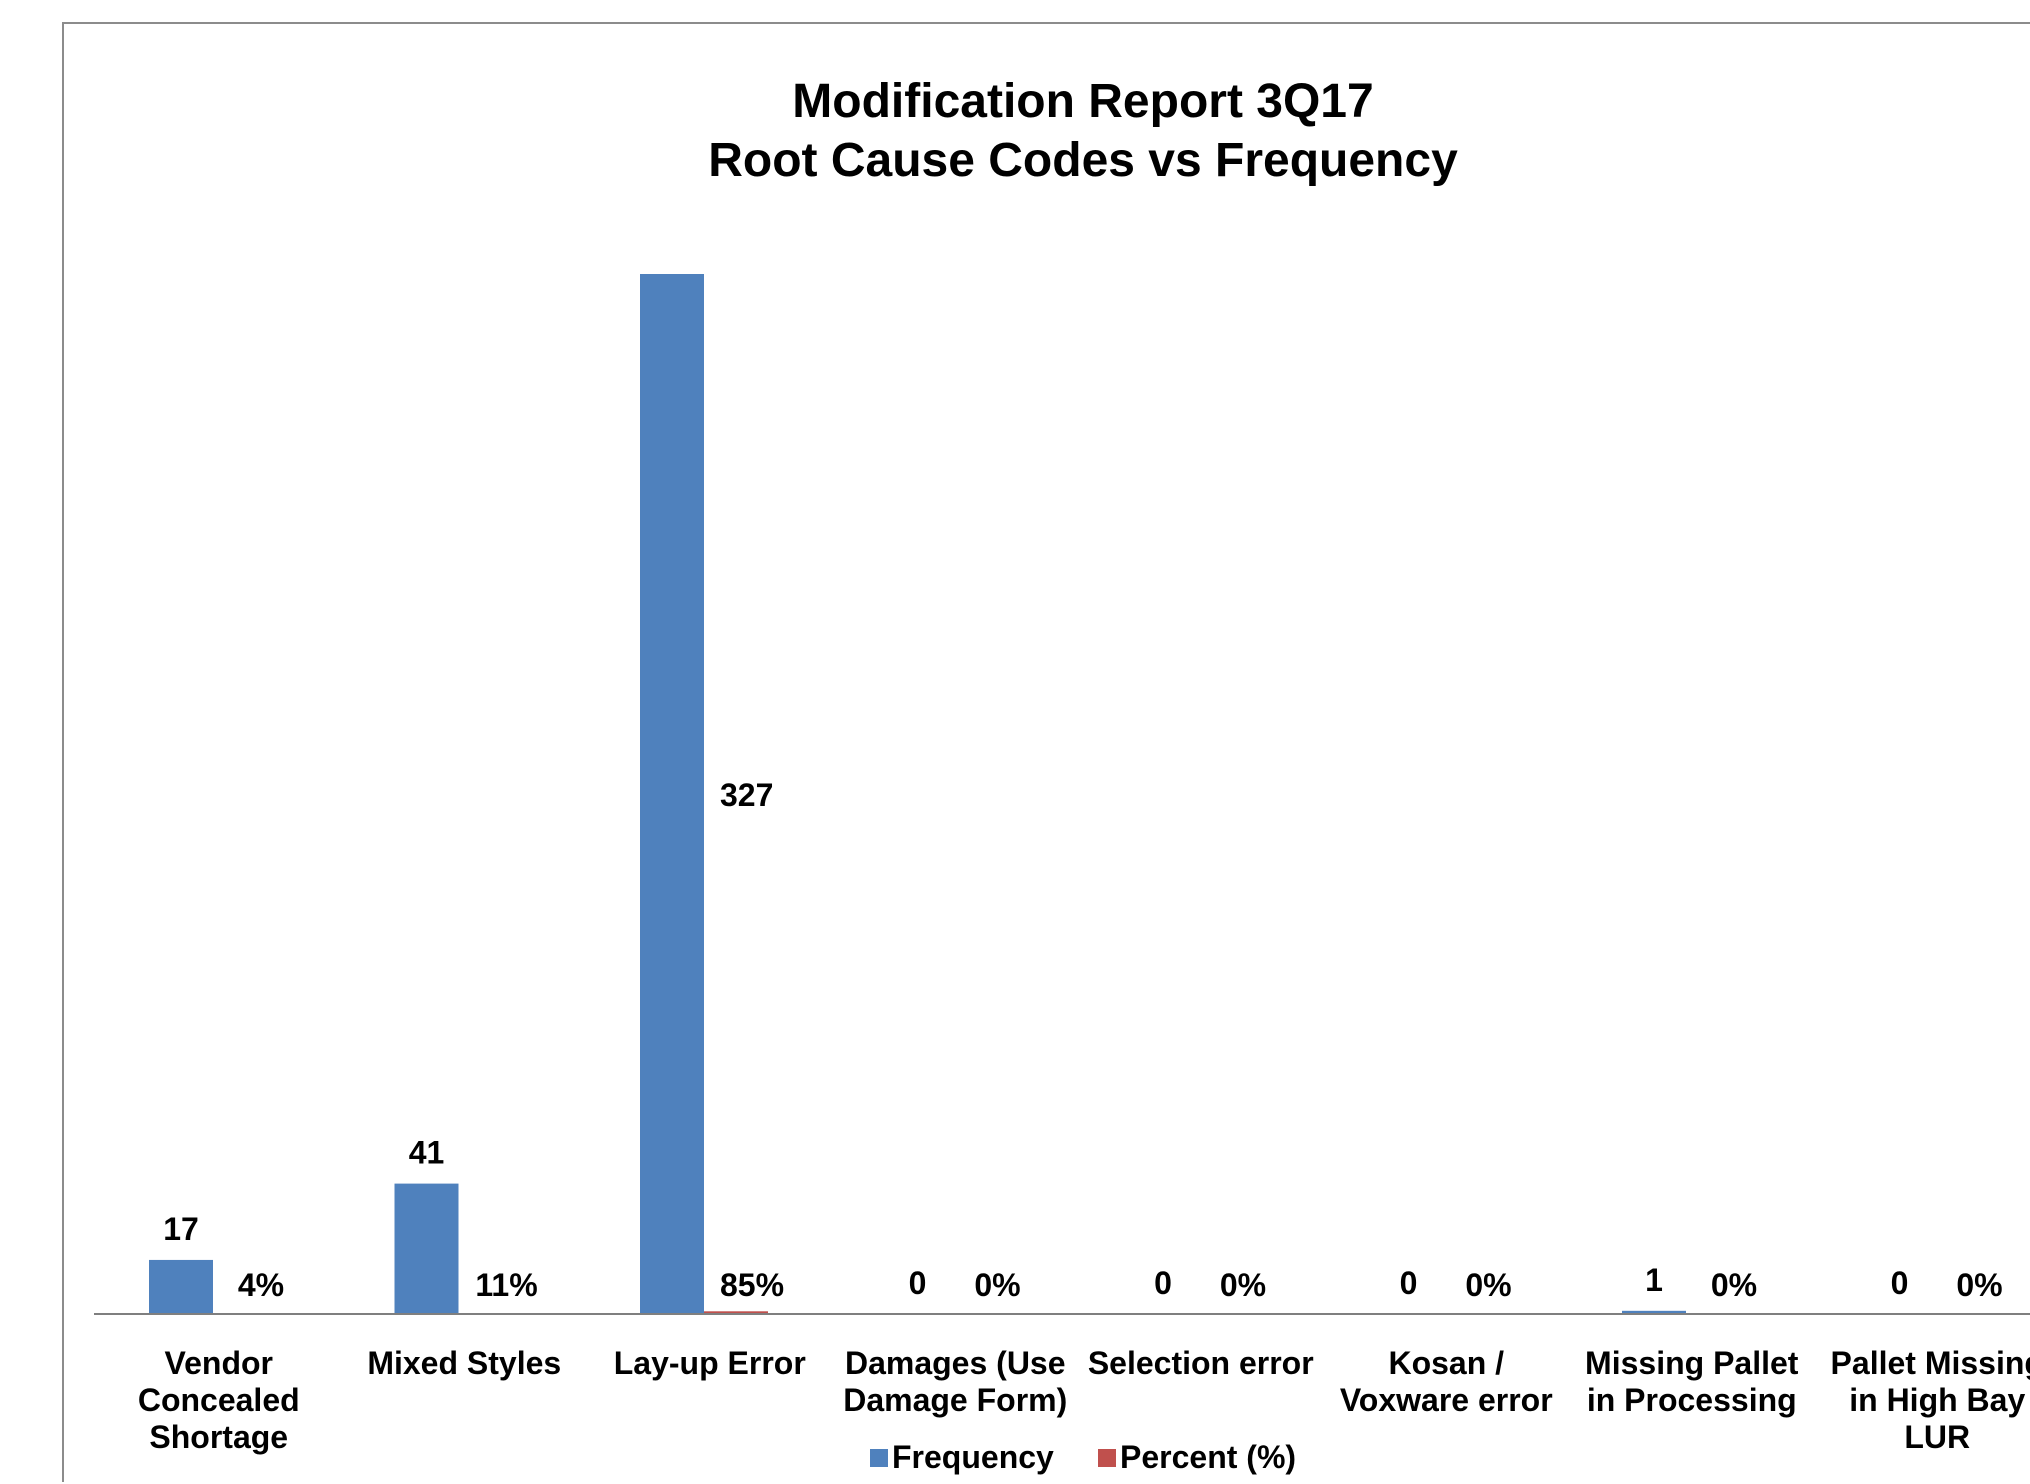  What do you see at coordinates (1083, 1457) in the screenshot?
I see `legend: Frequency Percent (%)` at bounding box center [1083, 1457].